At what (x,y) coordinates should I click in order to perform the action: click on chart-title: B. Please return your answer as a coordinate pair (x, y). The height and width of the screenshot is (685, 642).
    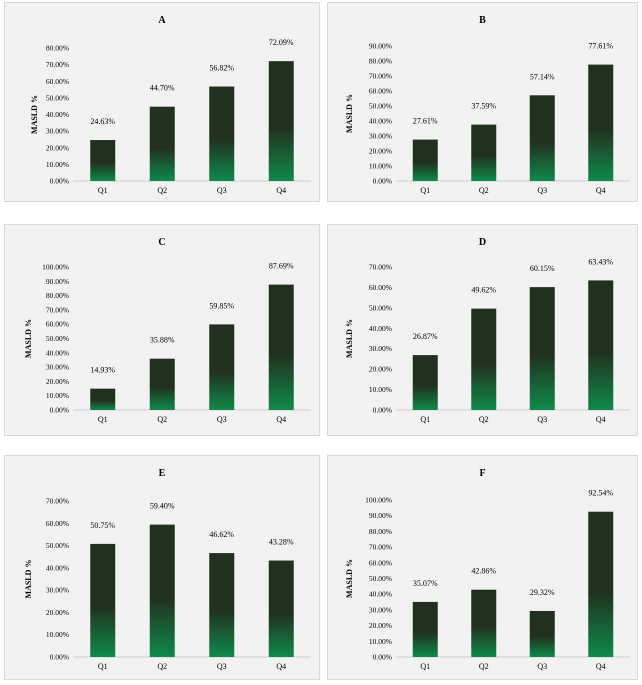
    Looking at the image, I should click on (482, 20).